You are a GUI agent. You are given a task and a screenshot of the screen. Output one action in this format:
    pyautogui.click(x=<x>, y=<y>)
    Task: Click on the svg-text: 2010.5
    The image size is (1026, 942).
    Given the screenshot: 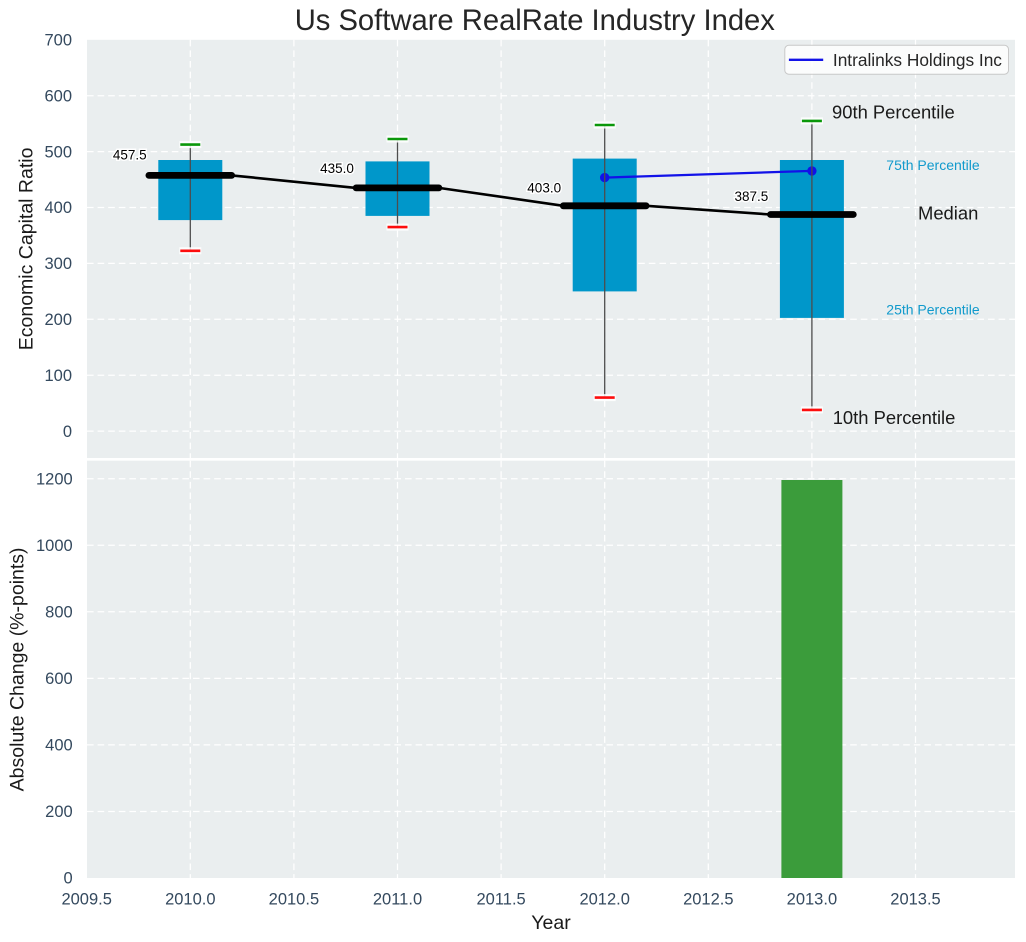 What is the action you would take?
    pyautogui.click(x=294, y=900)
    